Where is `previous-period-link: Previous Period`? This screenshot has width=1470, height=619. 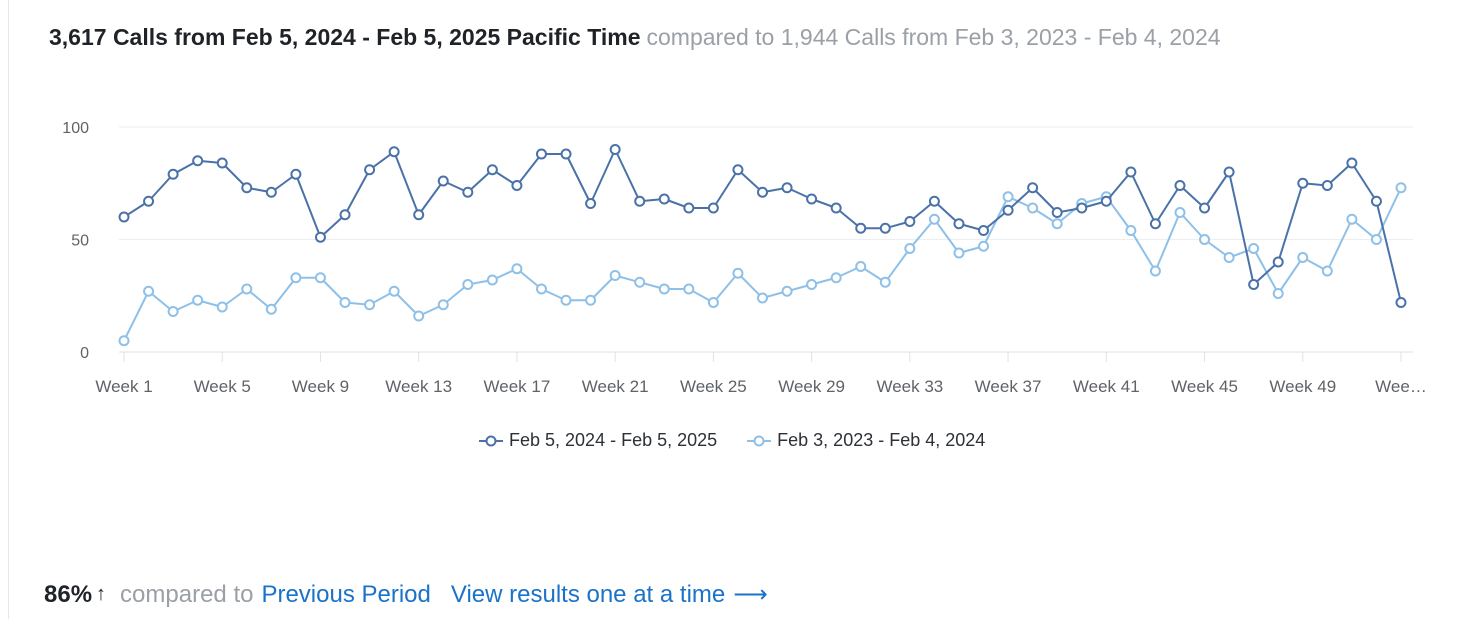 previous-period-link: Previous Period is located at coordinates (346, 594).